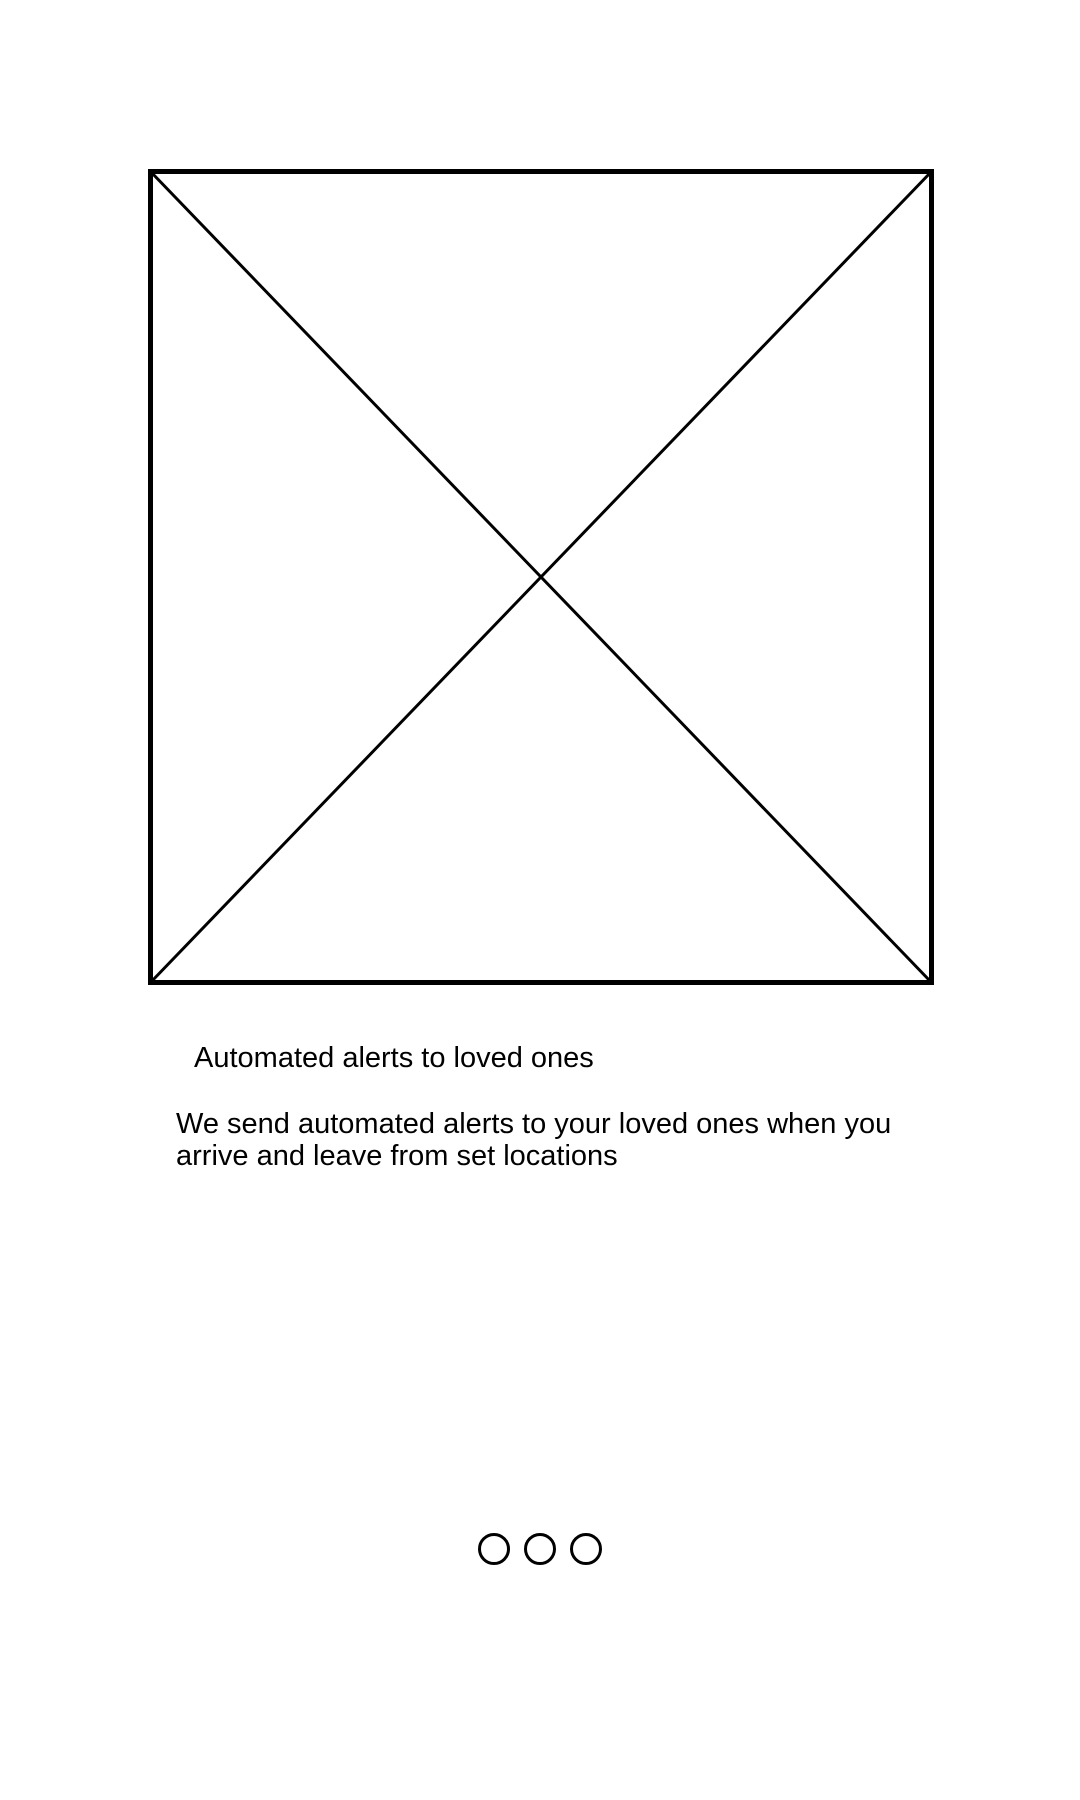 The width and height of the screenshot is (1080, 1800). I want to click on page-indicator, so click(540, 1549).